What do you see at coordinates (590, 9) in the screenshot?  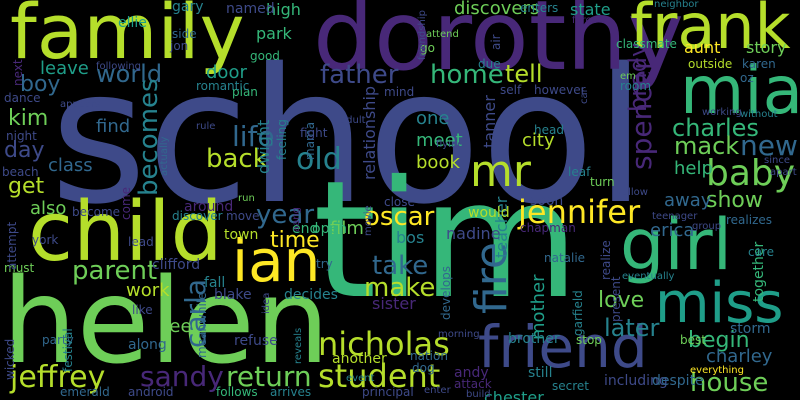 I see `cloud-word: state` at bounding box center [590, 9].